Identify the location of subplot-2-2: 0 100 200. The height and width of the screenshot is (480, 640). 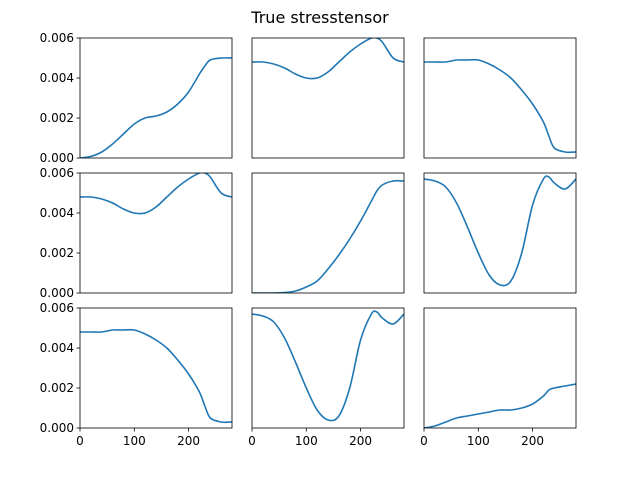
(498, 377).